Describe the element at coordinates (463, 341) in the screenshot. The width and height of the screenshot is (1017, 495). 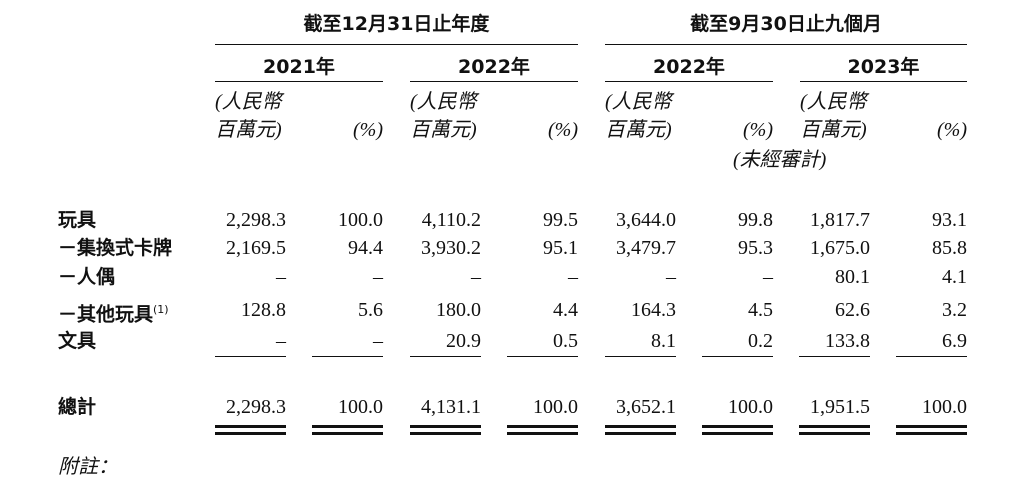
I see `cell-value: 20.9` at that location.